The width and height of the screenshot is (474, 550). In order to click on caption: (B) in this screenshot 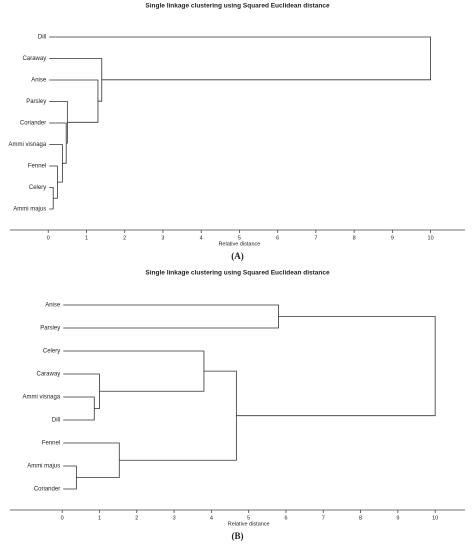, I will do `click(238, 536)`.